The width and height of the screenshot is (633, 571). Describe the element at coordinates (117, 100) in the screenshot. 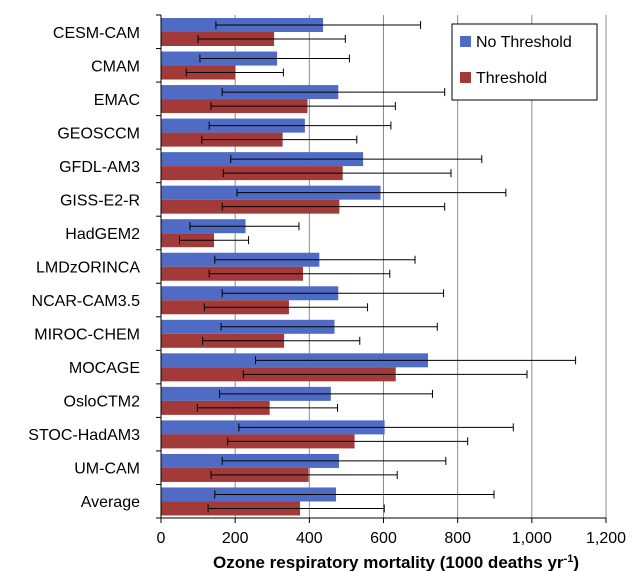

I see `category-label: EMAC` at that location.